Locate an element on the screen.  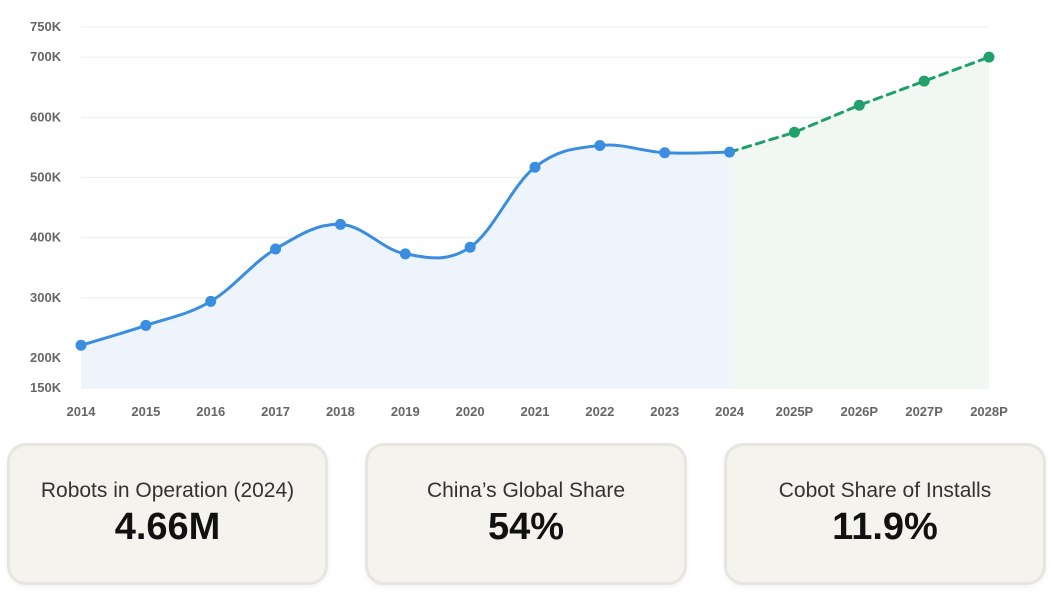
y-tick-label: 600K is located at coordinates (46, 116).